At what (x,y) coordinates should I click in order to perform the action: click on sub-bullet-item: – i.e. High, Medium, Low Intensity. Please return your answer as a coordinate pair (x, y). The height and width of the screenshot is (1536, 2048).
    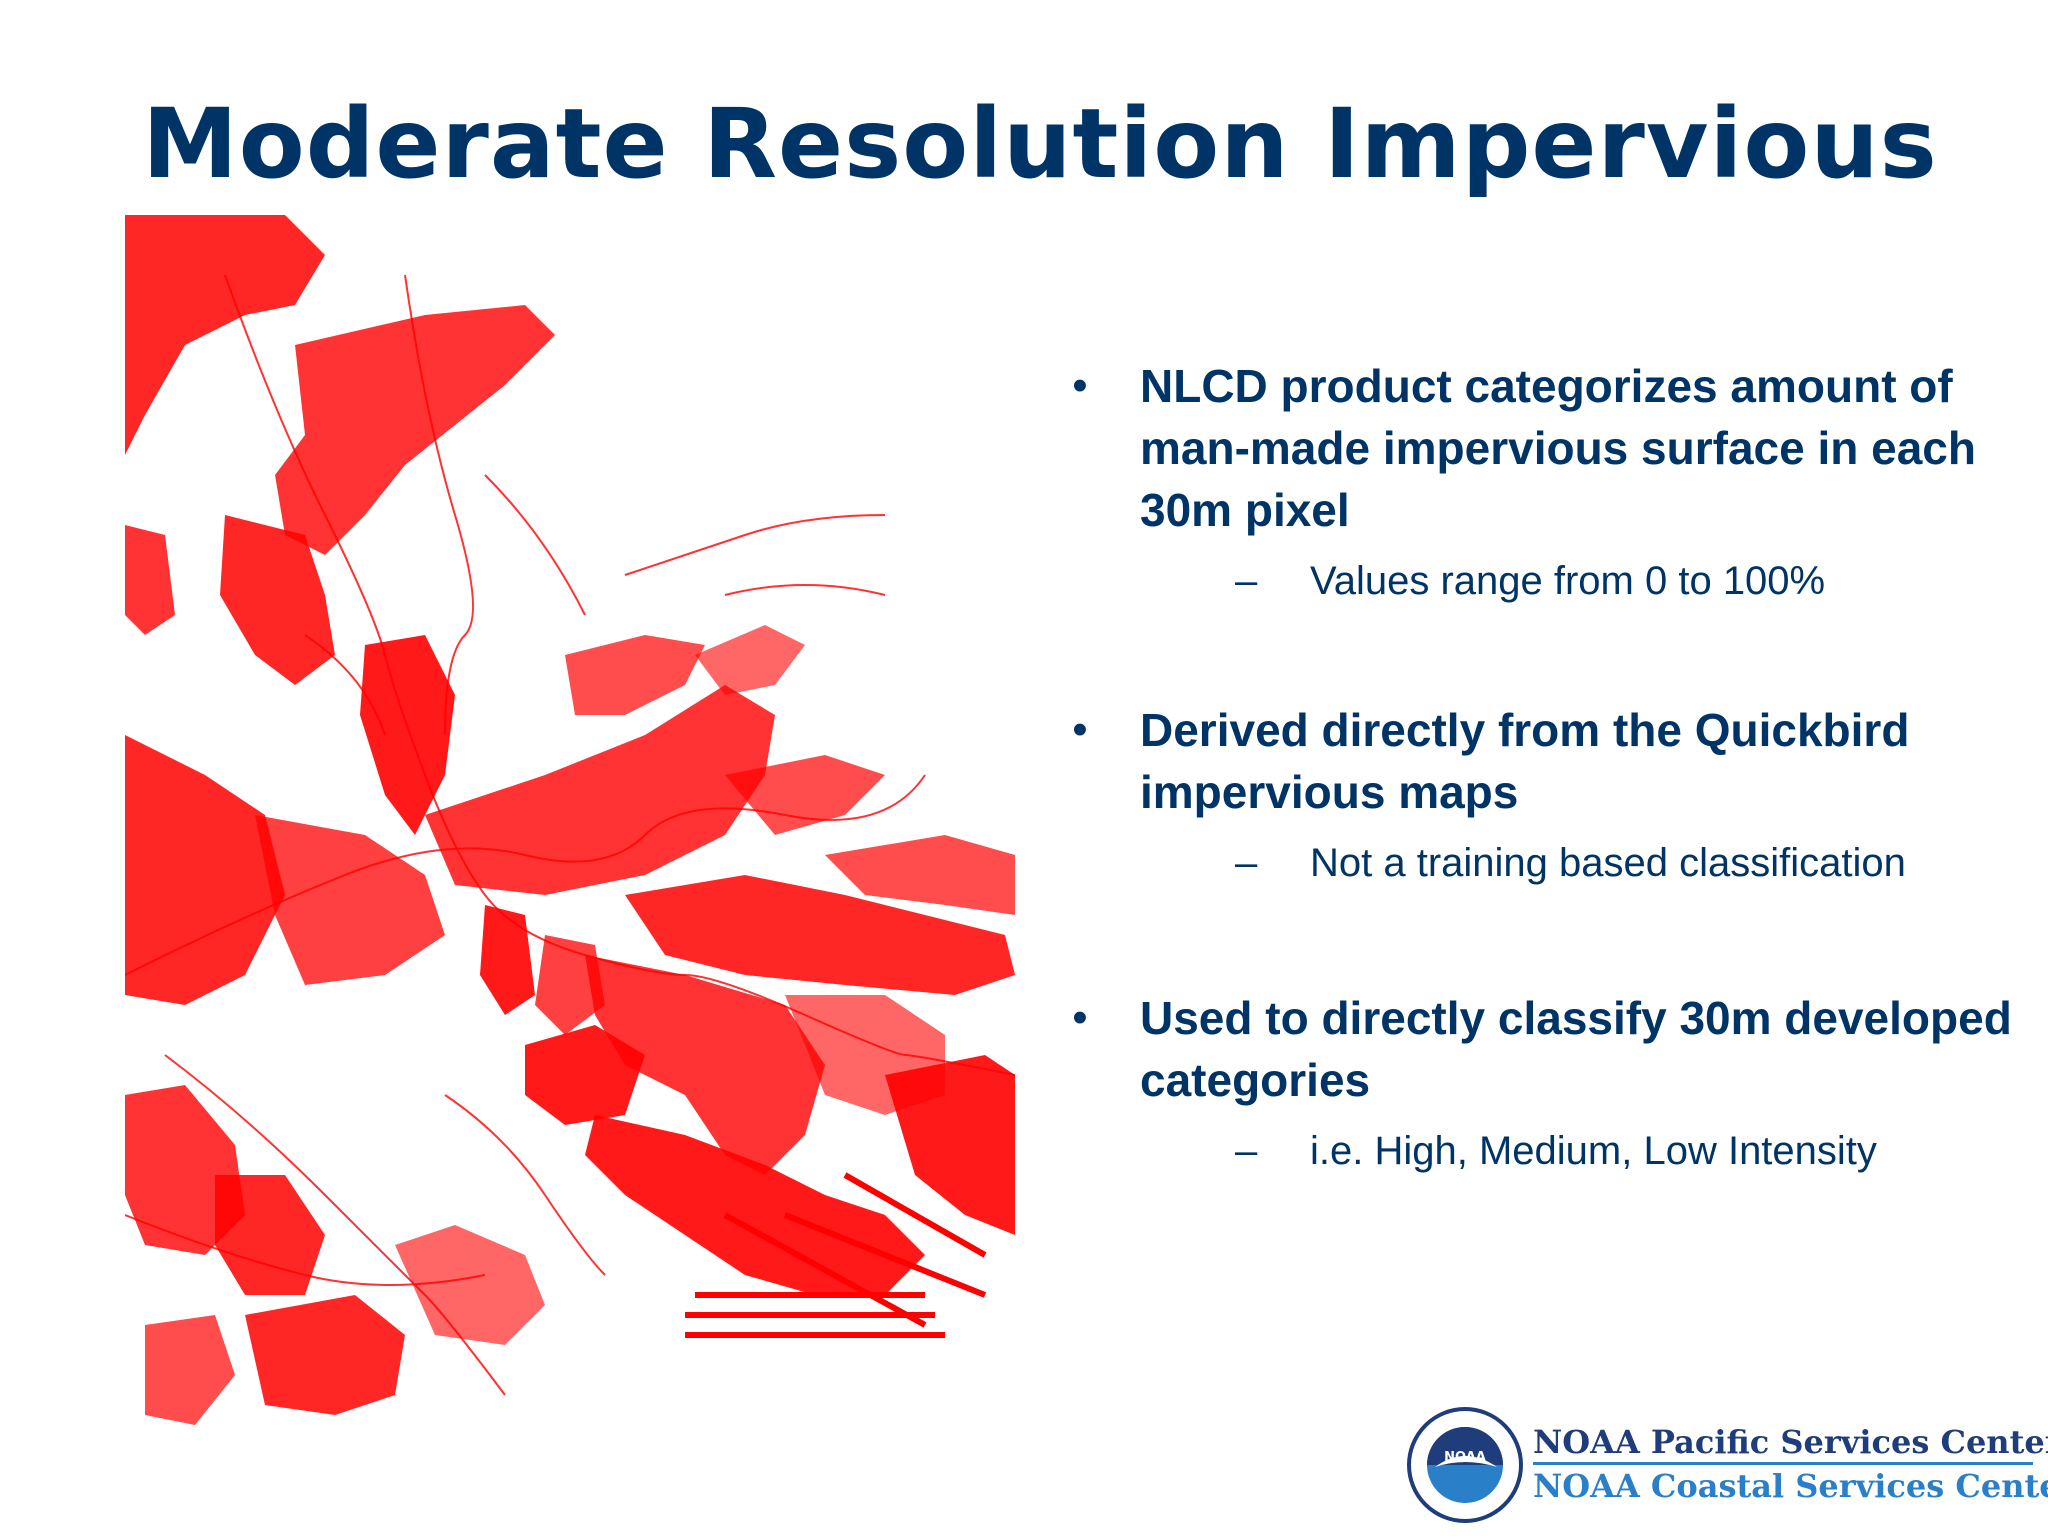
    Looking at the image, I should click on (1580, 1151).